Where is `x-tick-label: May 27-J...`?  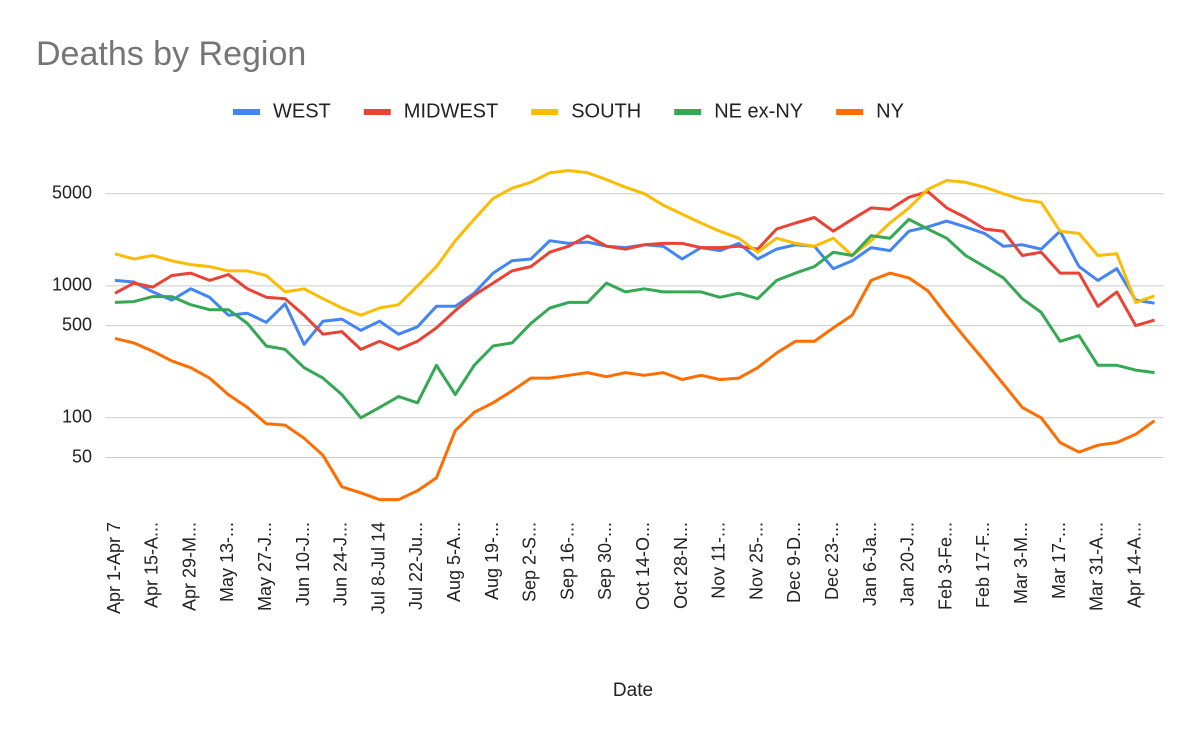 x-tick-label: May 27-J... is located at coordinates (265, 566).